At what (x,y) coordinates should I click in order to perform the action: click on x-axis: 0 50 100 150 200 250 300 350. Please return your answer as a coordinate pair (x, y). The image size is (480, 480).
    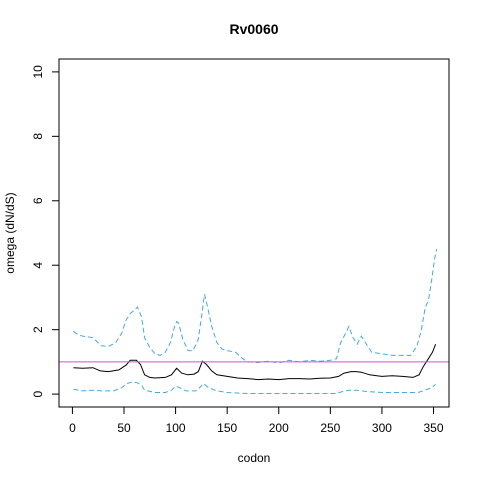
    Looking at the image, I should click on (256, 420).